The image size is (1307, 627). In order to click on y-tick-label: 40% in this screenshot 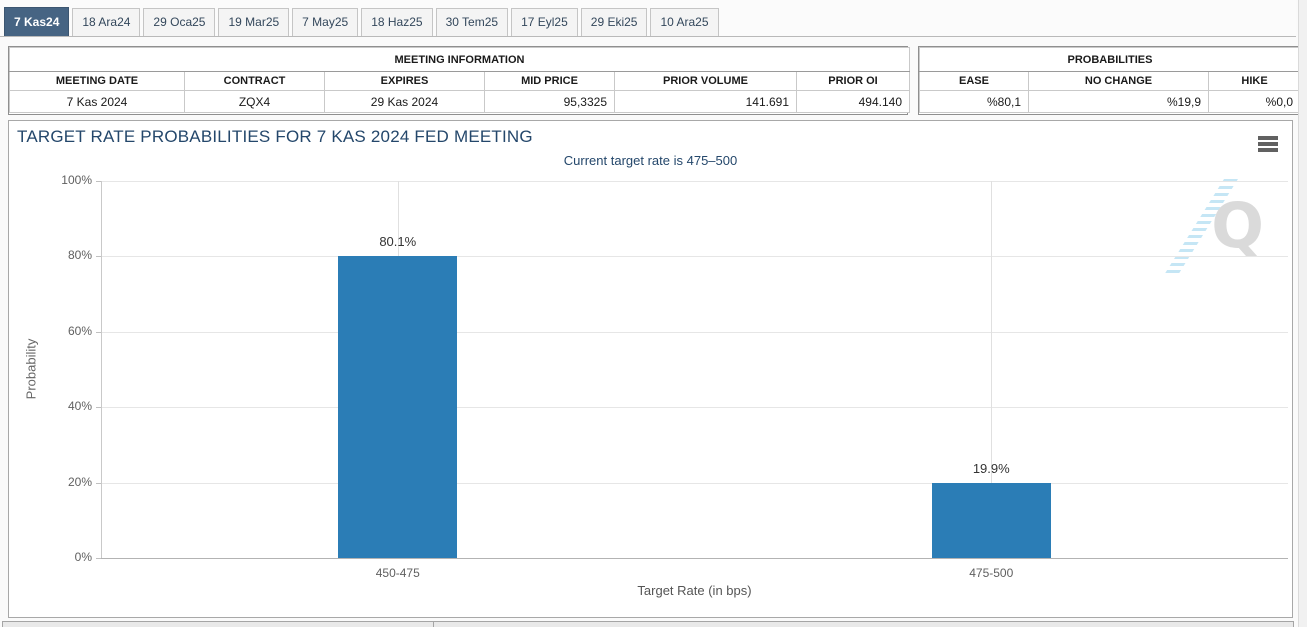, I will do `click(79, 406)`.